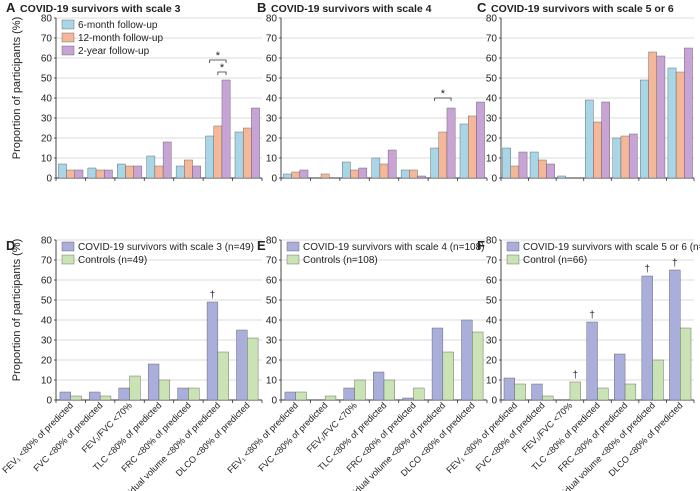  I want to click on panel-title: COVID-19 survivors with scale 5 or 6, so click(582, 9).